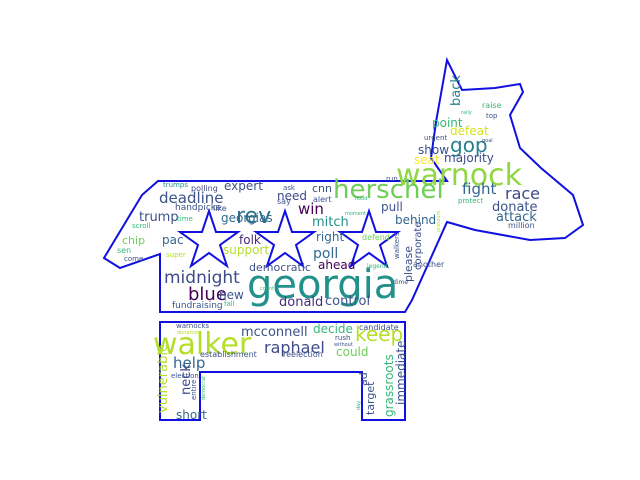 This screenshot has width=640, height=480. I want to click on word-protect: protect, so click(470, 201).